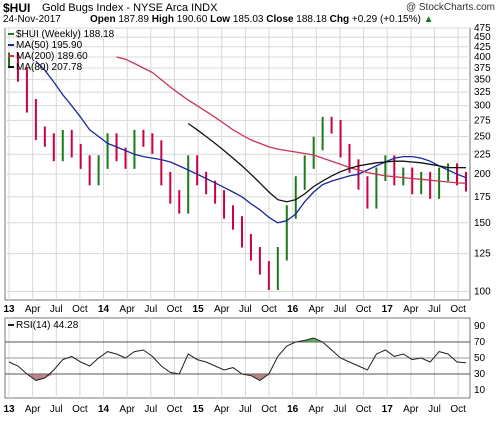 The width and height of the screenshot is (499, 428). Describe the element at coordinates (339, 19) in the screenshot. I see `chg-label: Chg` at that location.